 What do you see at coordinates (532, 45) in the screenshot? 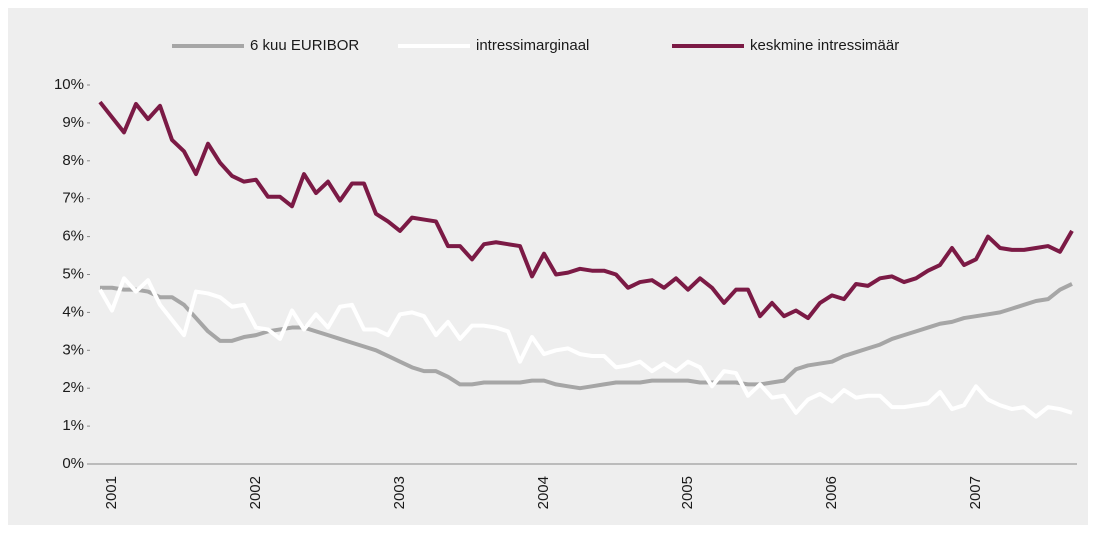
I see `legend-label: intressimarginaal` at bounding box center [532, 45].